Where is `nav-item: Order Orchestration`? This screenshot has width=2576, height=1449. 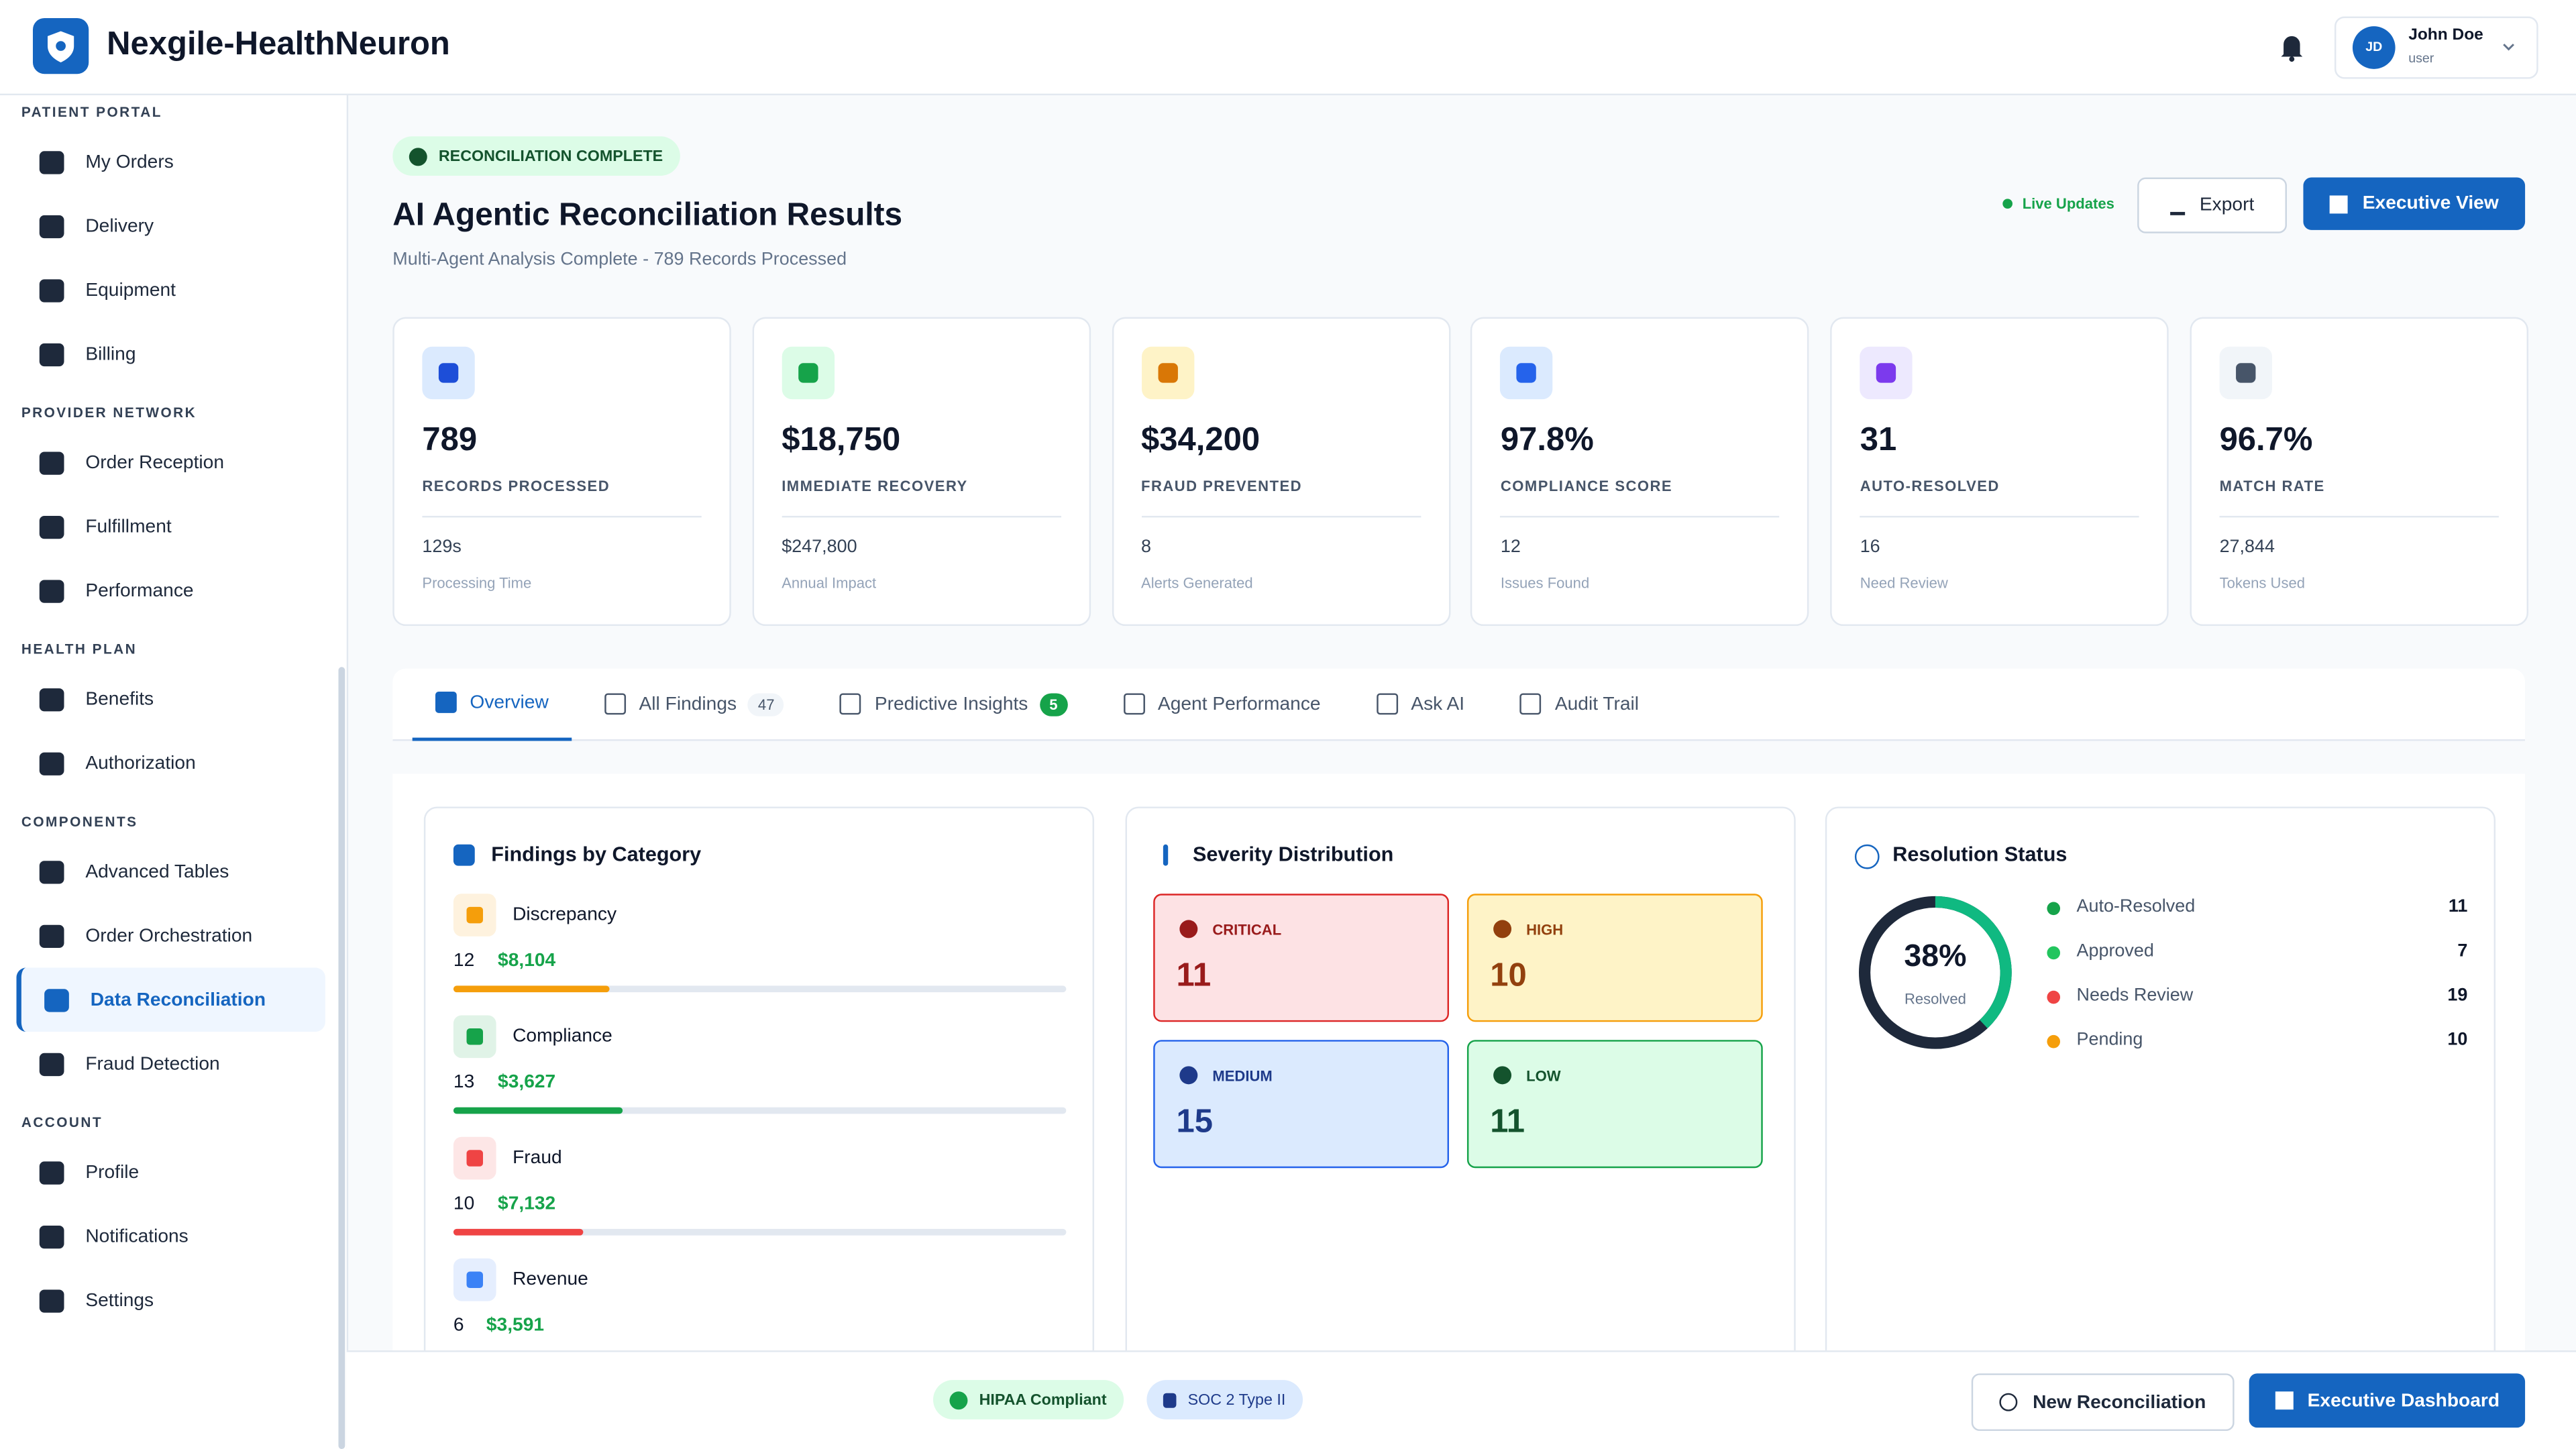
nav-item: Order Orchestration is located at coordinates (170, 936).